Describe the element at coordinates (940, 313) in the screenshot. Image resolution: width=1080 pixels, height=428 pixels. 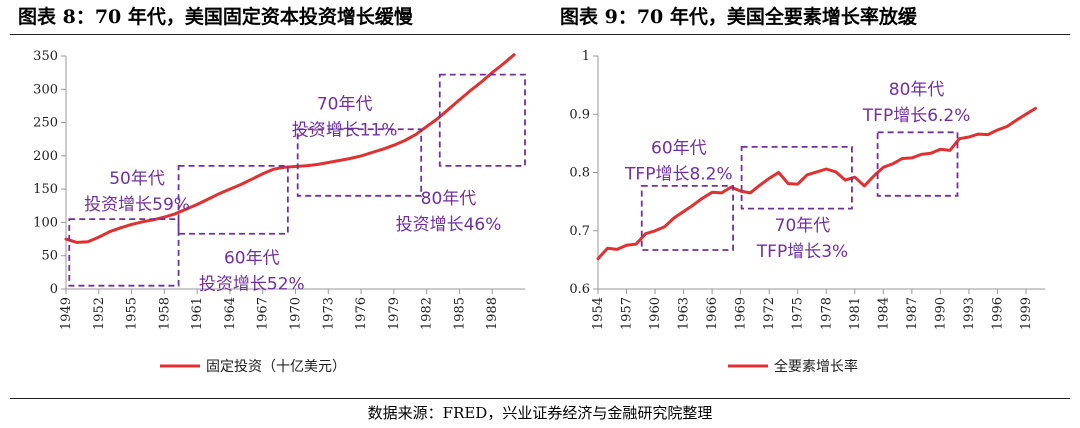
I see `x-tick-label: 1990` at that location.